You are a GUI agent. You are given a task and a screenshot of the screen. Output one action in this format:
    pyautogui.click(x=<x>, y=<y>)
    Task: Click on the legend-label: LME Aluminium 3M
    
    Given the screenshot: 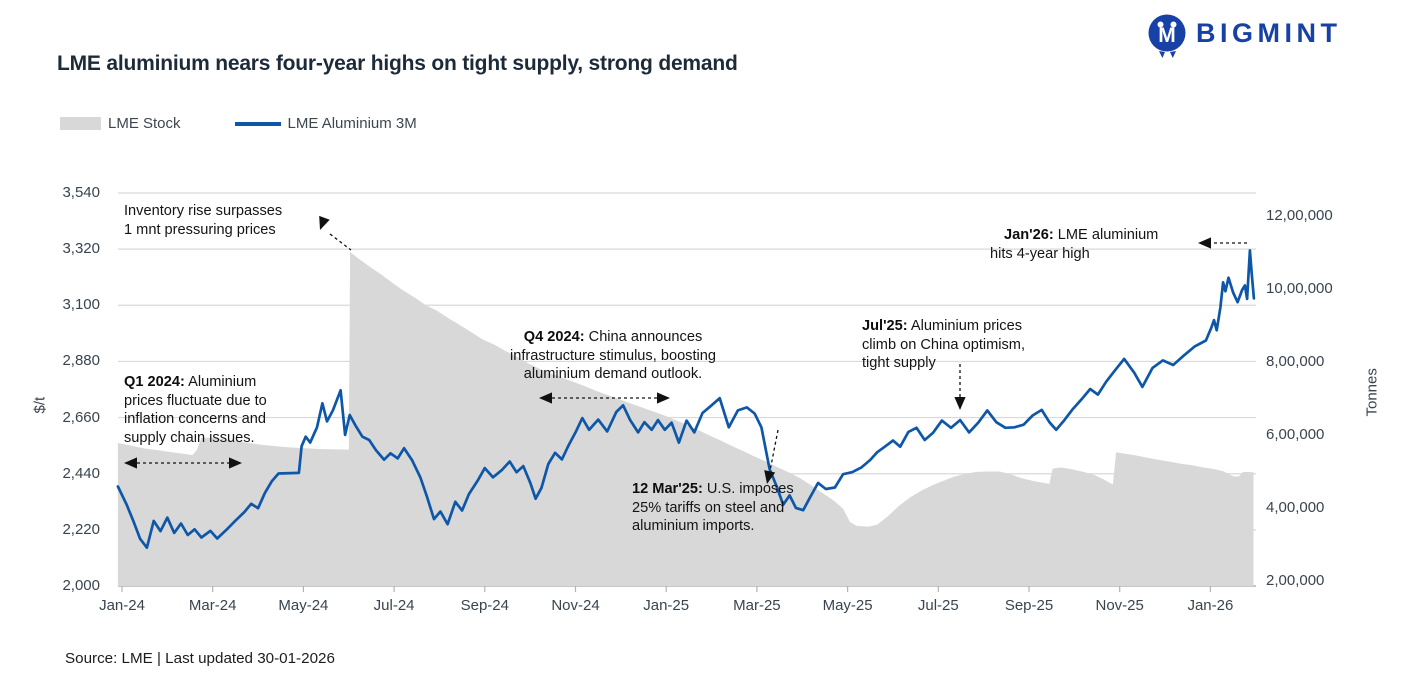 What is the action you would take?
    pyautogui.click(x=352, y=123)
    